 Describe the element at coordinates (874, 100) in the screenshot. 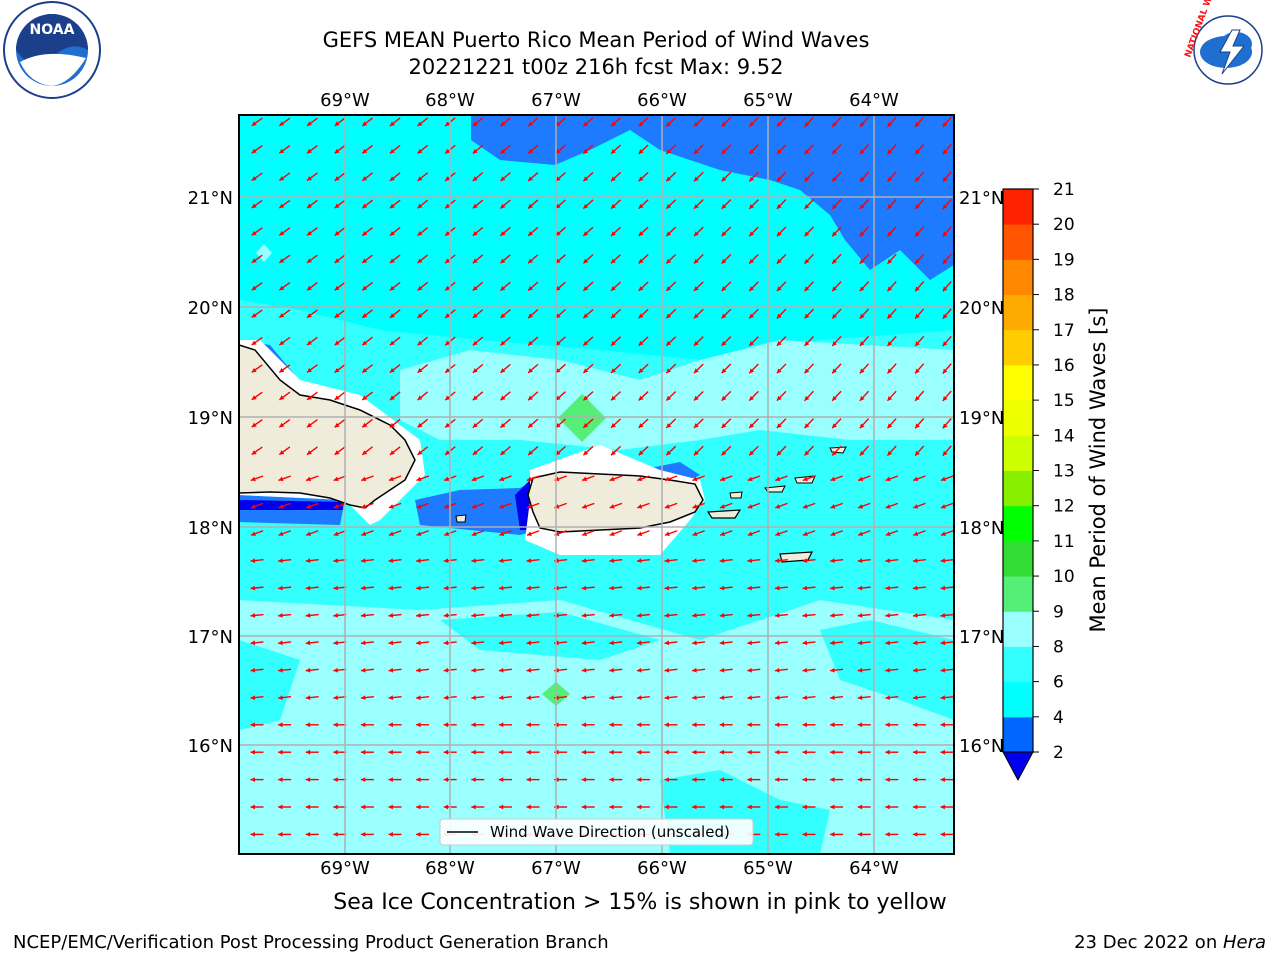

I see `lon-label: 64°W` at that location.